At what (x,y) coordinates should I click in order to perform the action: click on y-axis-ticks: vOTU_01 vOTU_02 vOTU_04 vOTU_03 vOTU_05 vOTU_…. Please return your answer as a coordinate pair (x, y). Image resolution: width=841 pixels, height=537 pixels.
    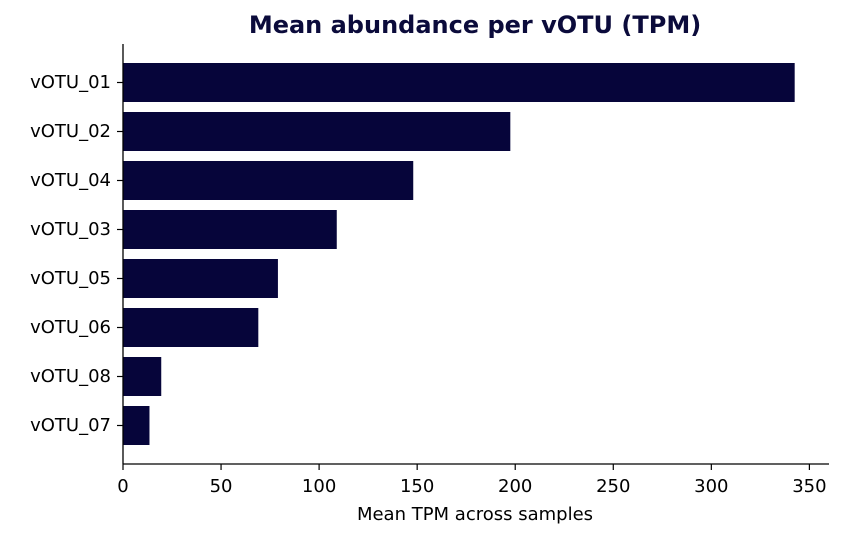
    Looking at the image, I should click on (76, 254).